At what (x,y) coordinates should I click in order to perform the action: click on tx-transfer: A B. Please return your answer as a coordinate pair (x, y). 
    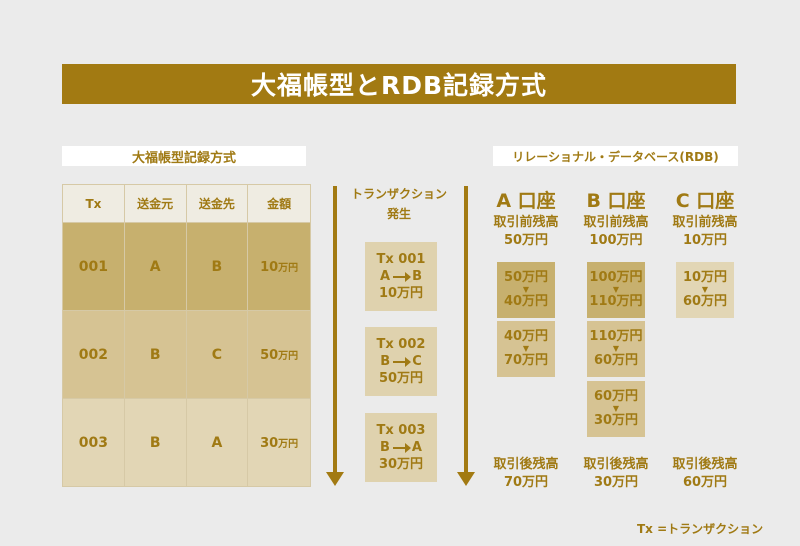
    Looking at the image, I should click on (401, 276).